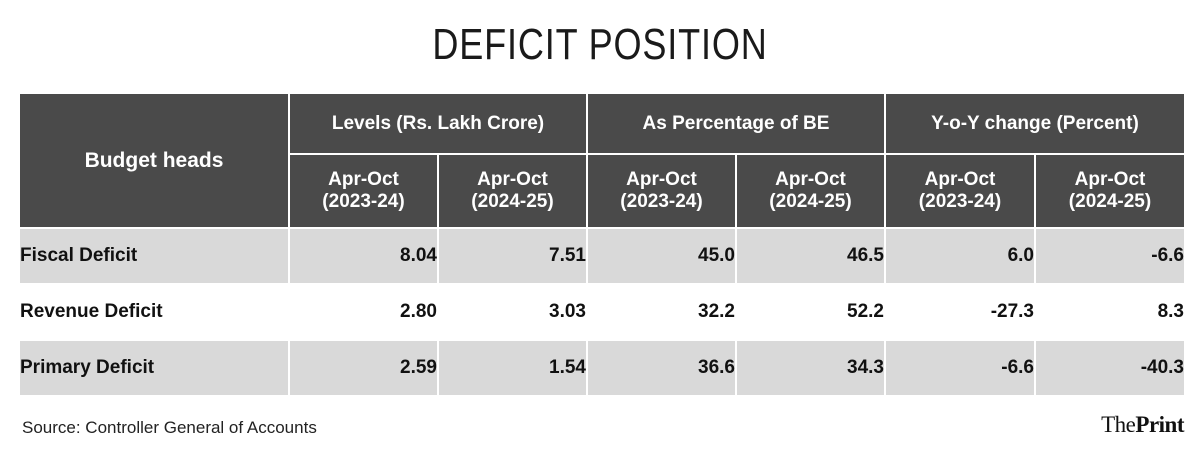  What do you see at coordinates (1110, 312) in the screenshot?
I see `table-cell: 8.3` at bounding box center [1110, 312].